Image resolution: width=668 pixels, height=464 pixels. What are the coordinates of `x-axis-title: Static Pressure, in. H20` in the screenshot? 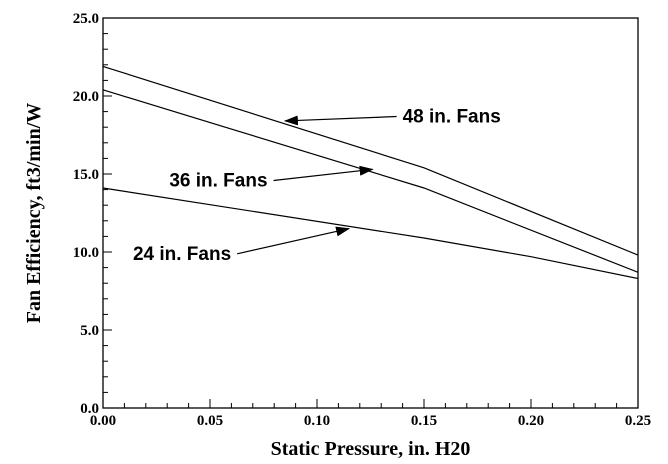 It's located at (371, 449).